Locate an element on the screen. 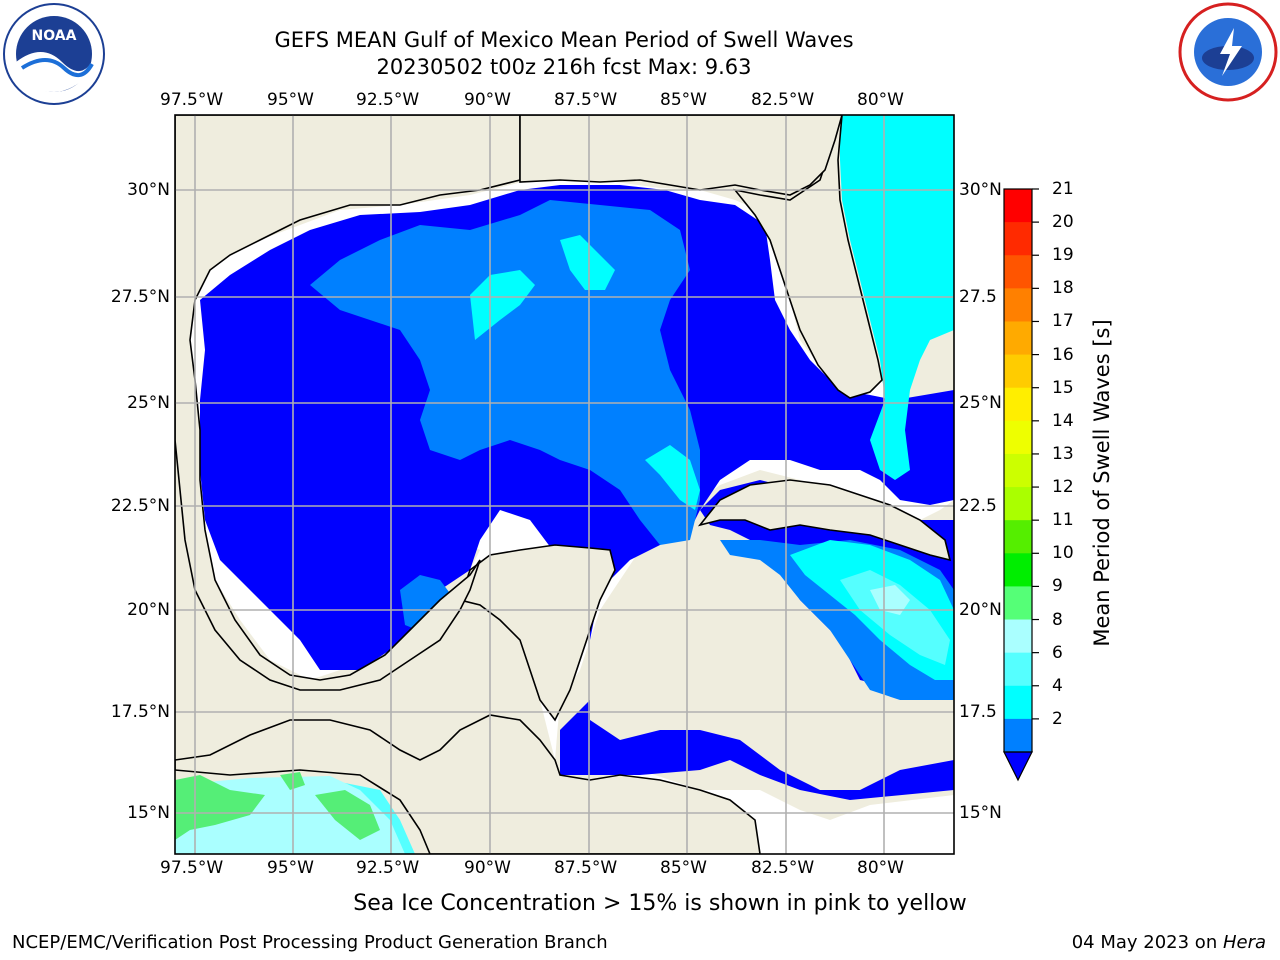  colorbar-tick-label: 20 is located at coordinates (1063, 222).